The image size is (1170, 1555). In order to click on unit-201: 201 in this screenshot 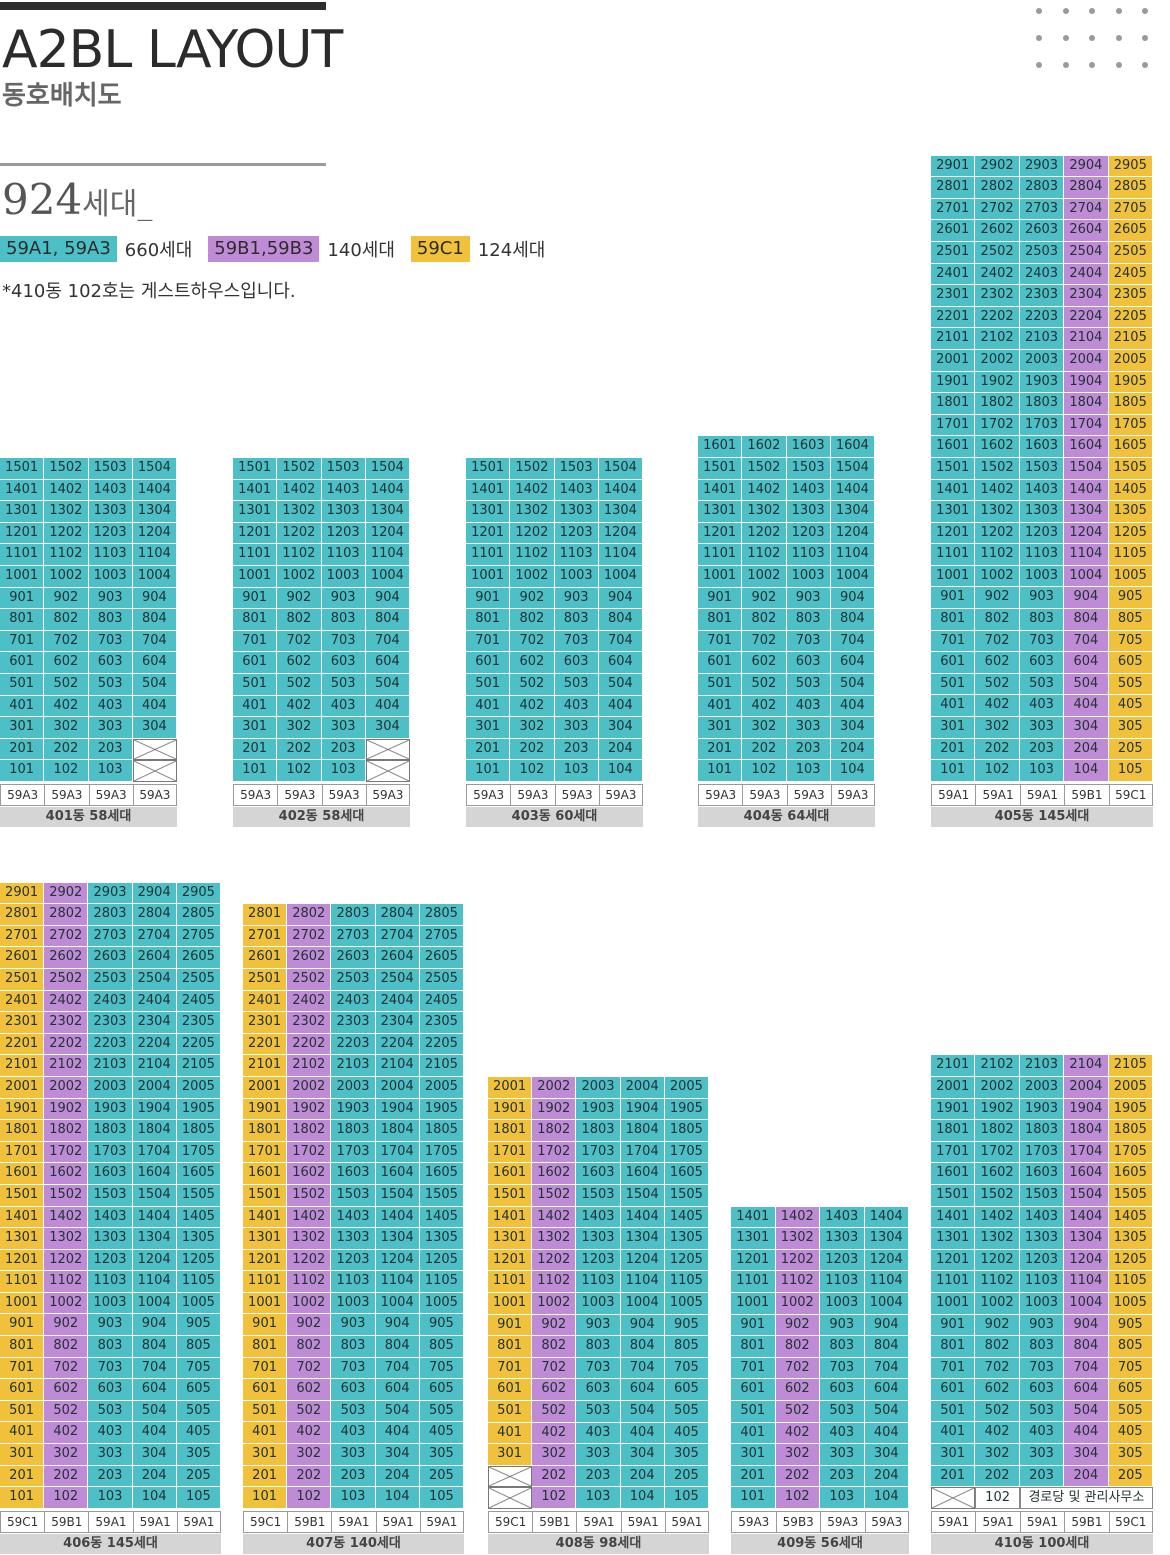, I will do `click(753, 1476)`.